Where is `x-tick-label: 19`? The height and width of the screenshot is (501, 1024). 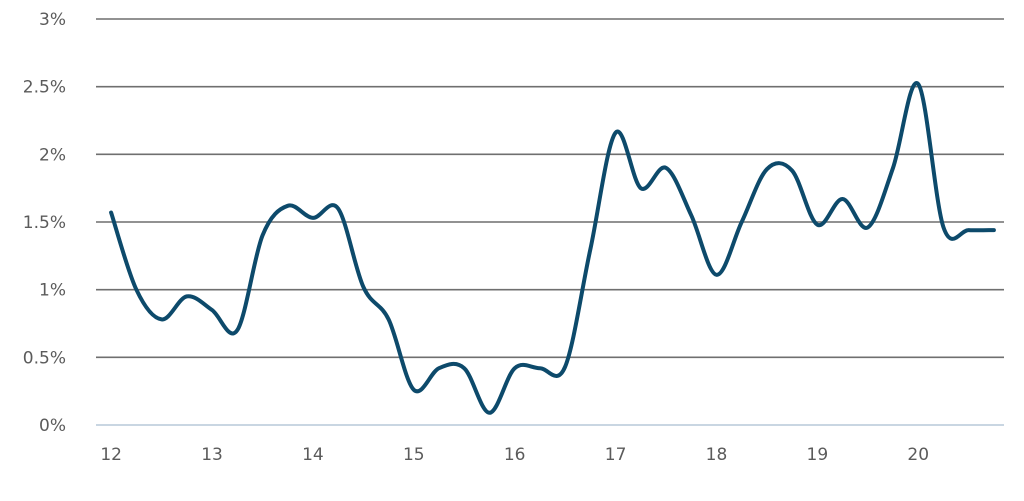 x-tick-label: 19 is located at coordinates (818, 455).